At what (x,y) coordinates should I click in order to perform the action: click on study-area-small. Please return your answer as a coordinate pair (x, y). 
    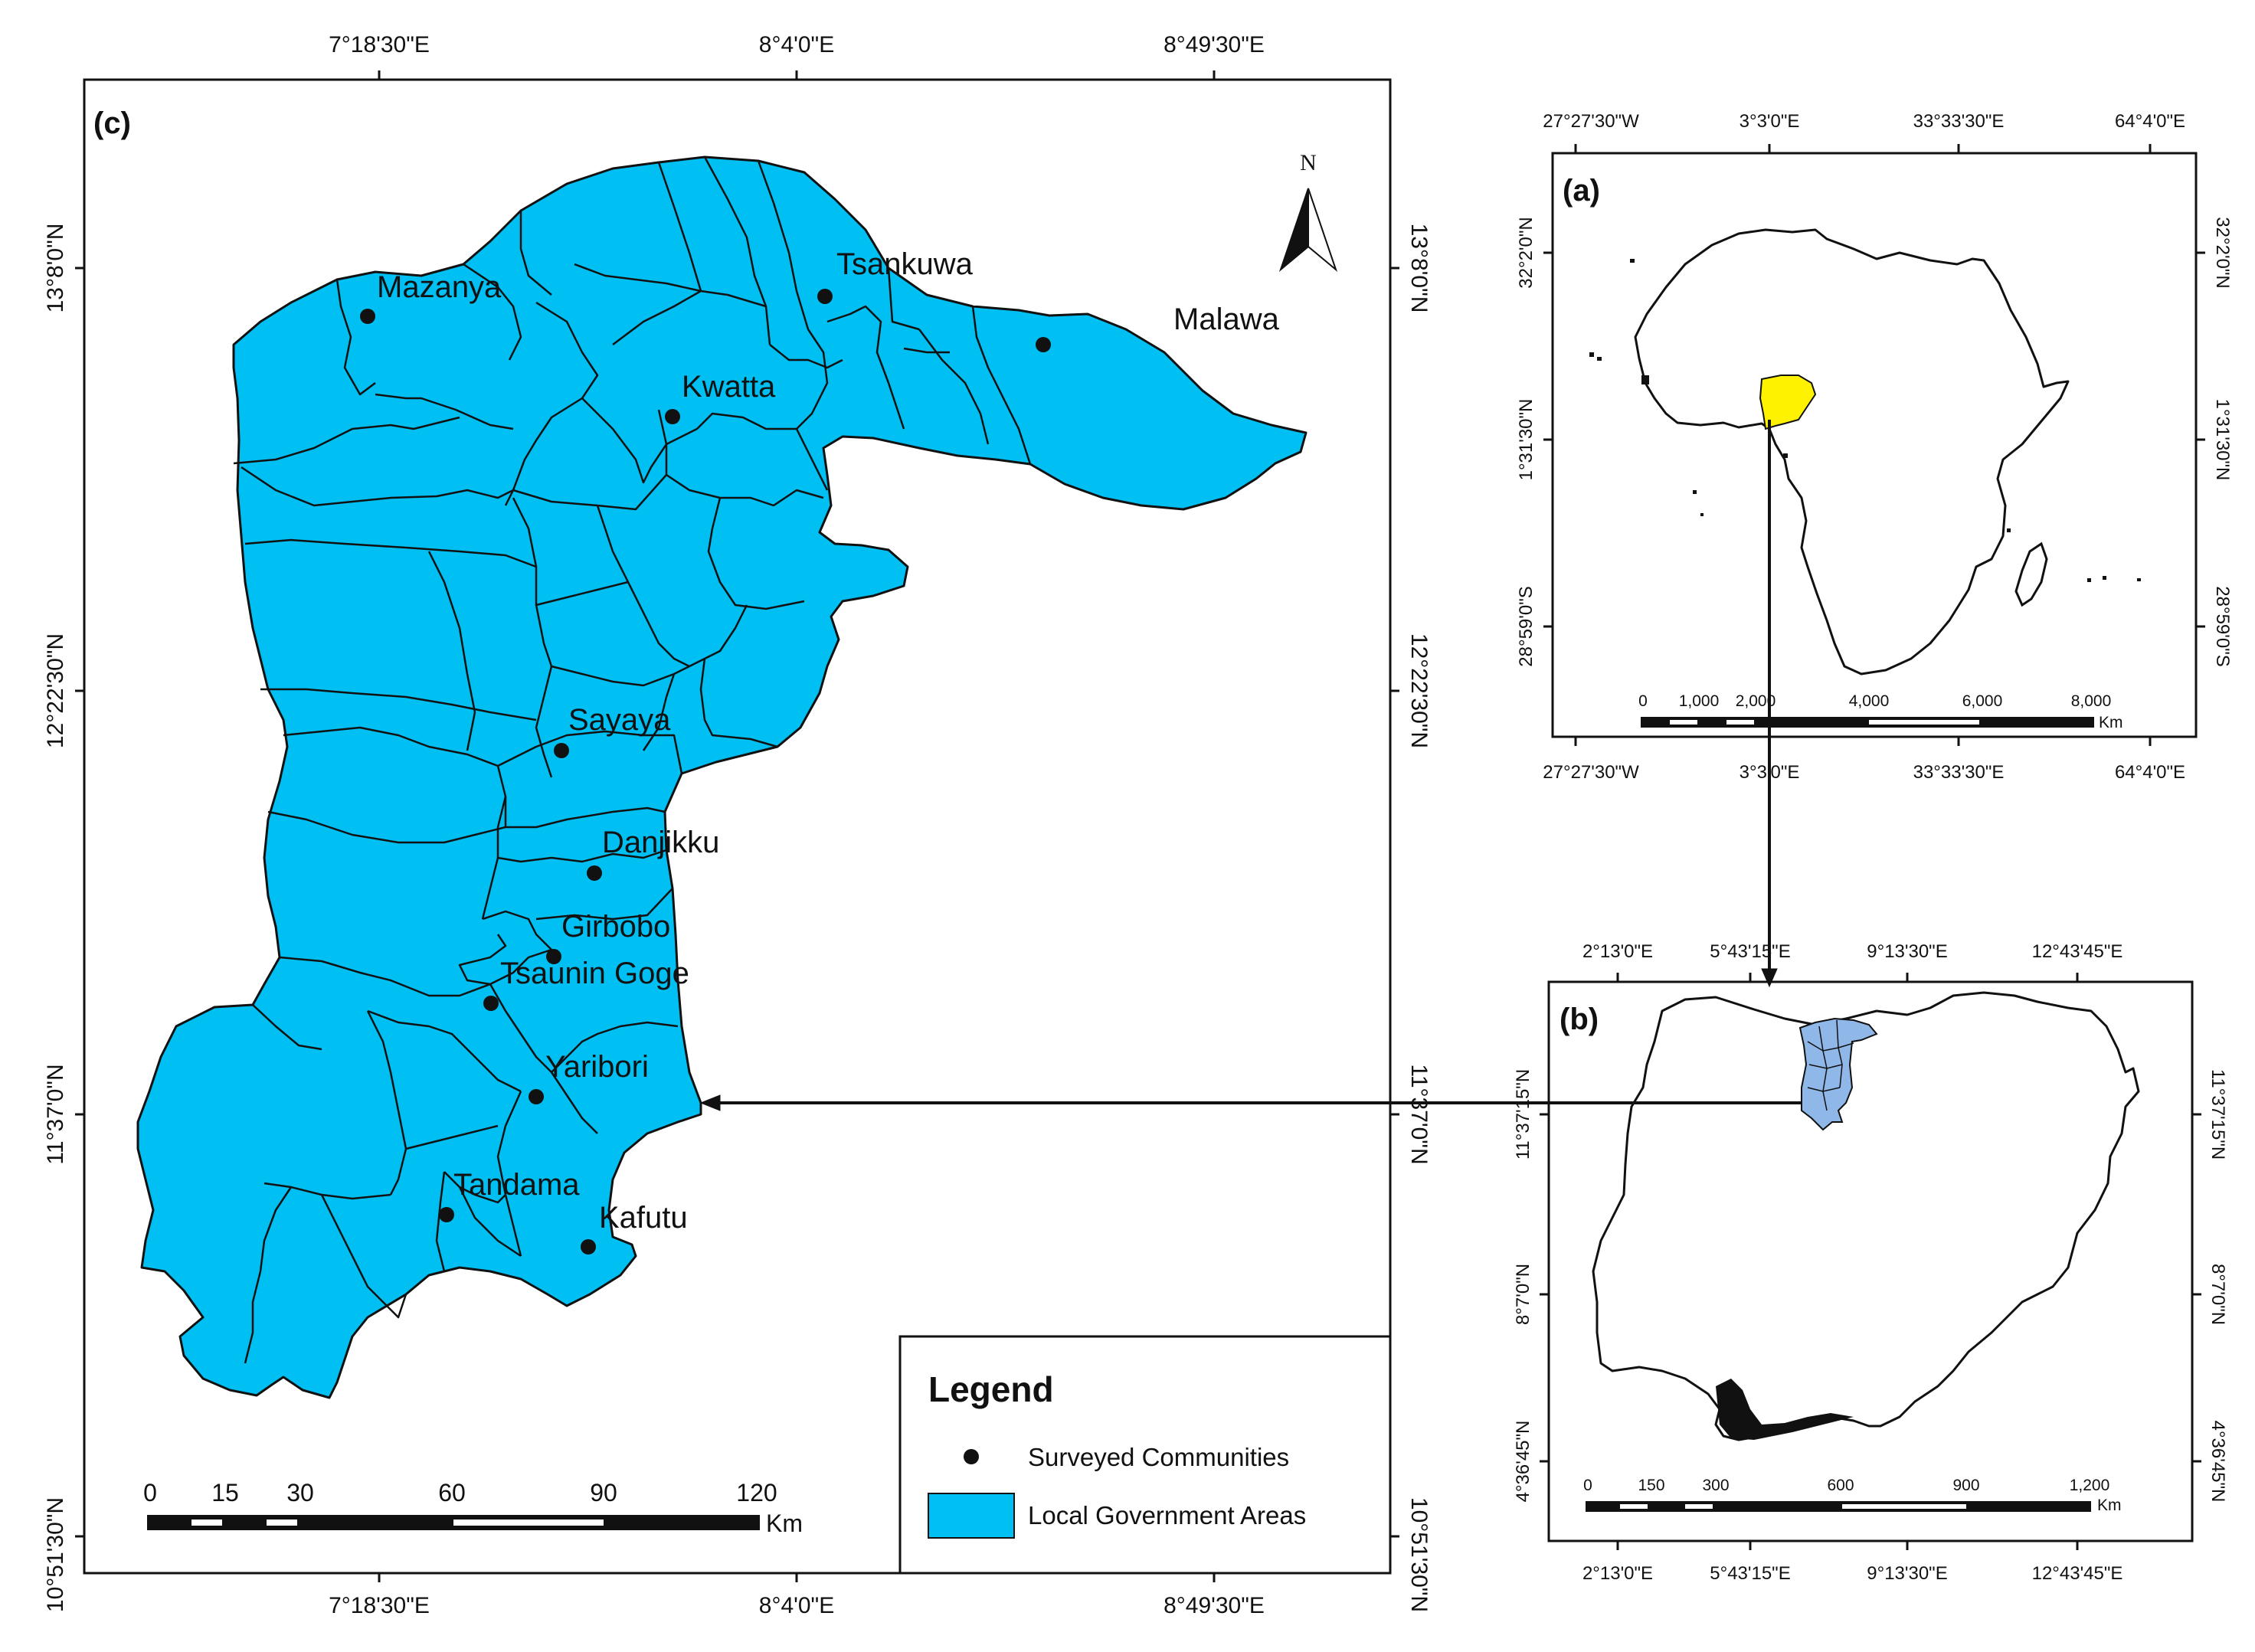
    Looking at the image, I should click on (1838, 1074).